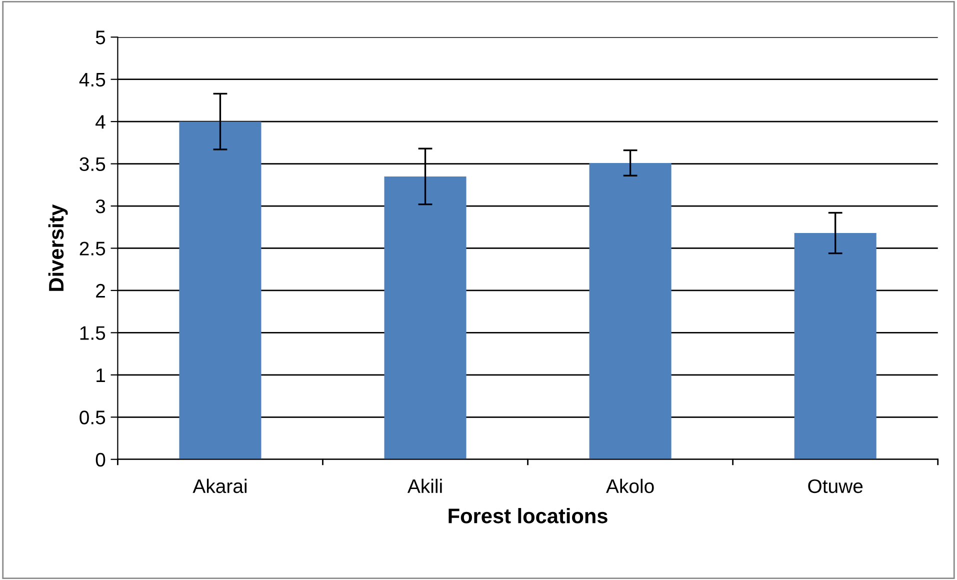  Describe the element at coordinates (101, 459) in the screenshot. I see `y-tick-label: 0` at that location.